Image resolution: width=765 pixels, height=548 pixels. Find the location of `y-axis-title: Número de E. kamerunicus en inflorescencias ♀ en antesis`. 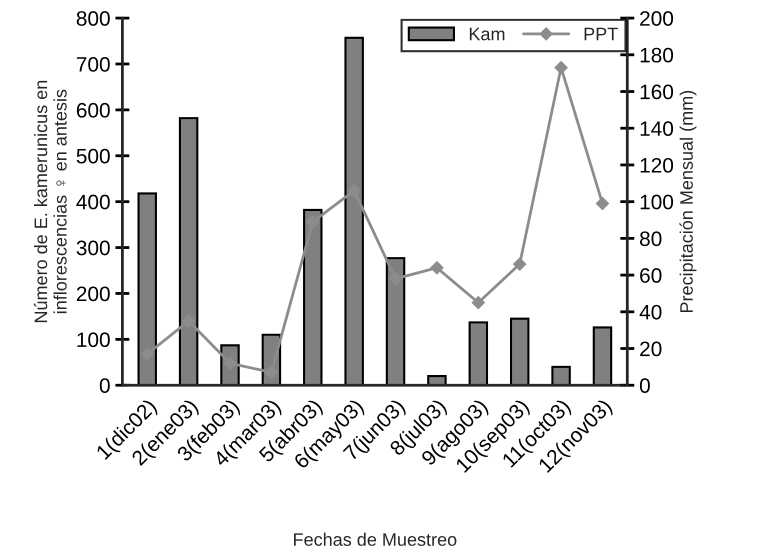

y-axis-title: Número de E. kamerunicus en inflorescencias ♀ en antesis is located at coordinates (50, 201).